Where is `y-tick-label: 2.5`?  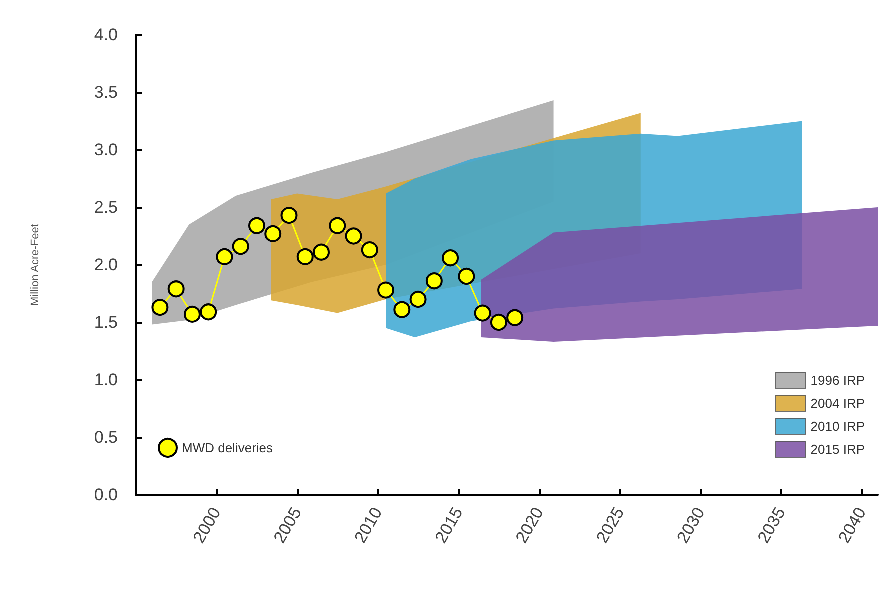 y-tick-label: 2.5 is located at coordinates (106, 207).